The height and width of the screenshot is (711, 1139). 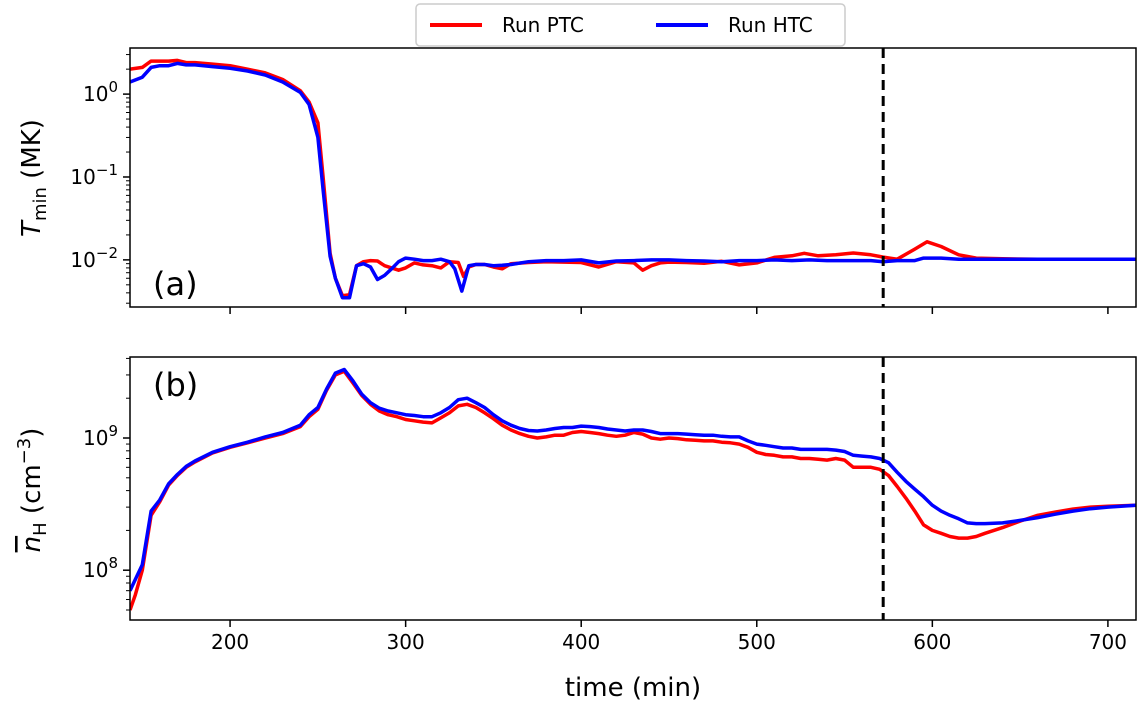 I want to click on panel-b-yaxis: 10⁹ 10⁸, so click(x=106, y=484).